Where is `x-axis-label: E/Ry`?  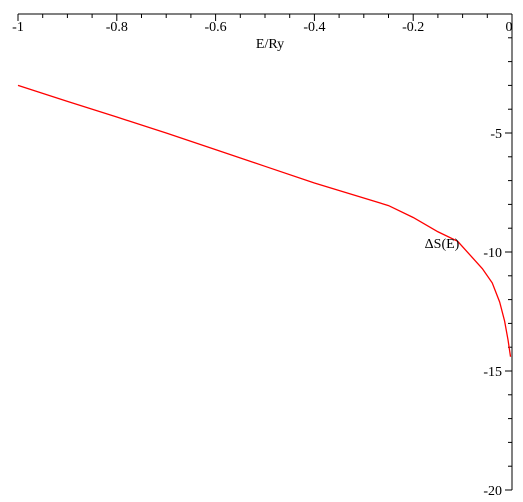 x-axis-label: E/Ry is located at coordinates (270, 44).